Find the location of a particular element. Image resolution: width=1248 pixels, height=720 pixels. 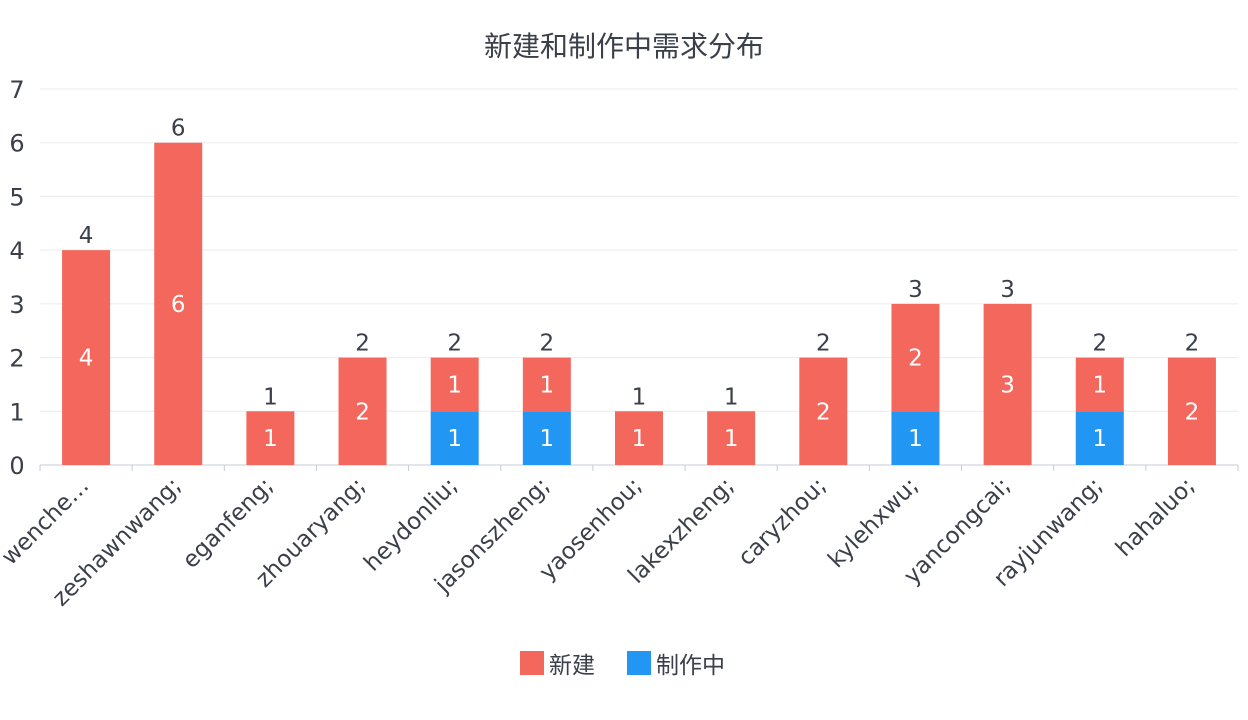

y-tick-label: 6 is located at coordinates (16, 144).